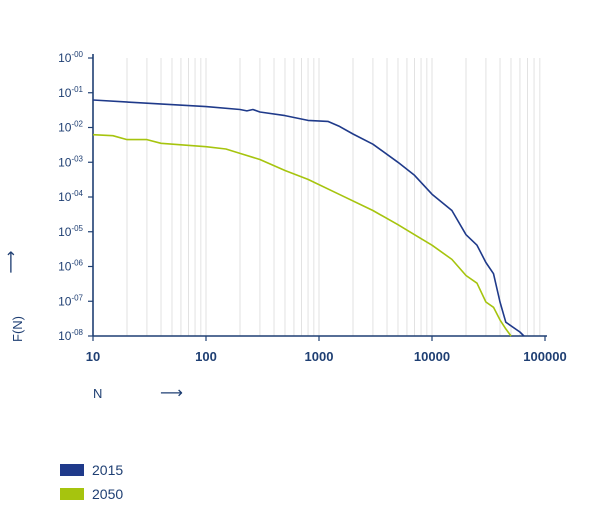 The image size is (600, 511). I want to click on y-tick-label: 10-07, so click(70, 300).